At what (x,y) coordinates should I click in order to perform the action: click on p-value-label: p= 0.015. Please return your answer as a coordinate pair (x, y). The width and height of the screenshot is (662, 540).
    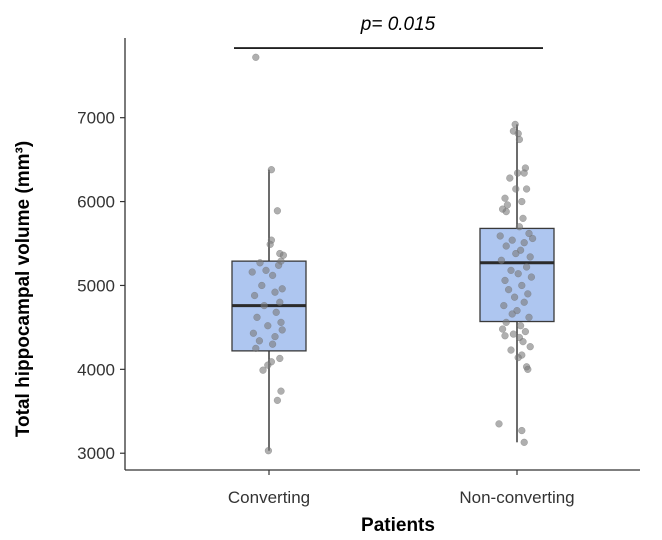
    Looking at the image, I should click on (398, 24).